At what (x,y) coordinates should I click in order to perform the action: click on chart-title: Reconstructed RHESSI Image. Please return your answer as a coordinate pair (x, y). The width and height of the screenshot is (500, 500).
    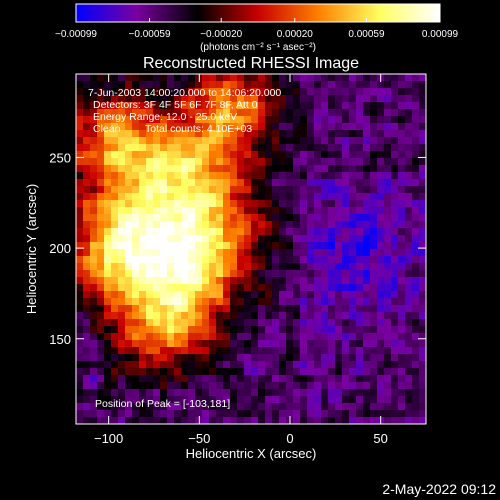
    Looking at the image, I should click on (251, 63).